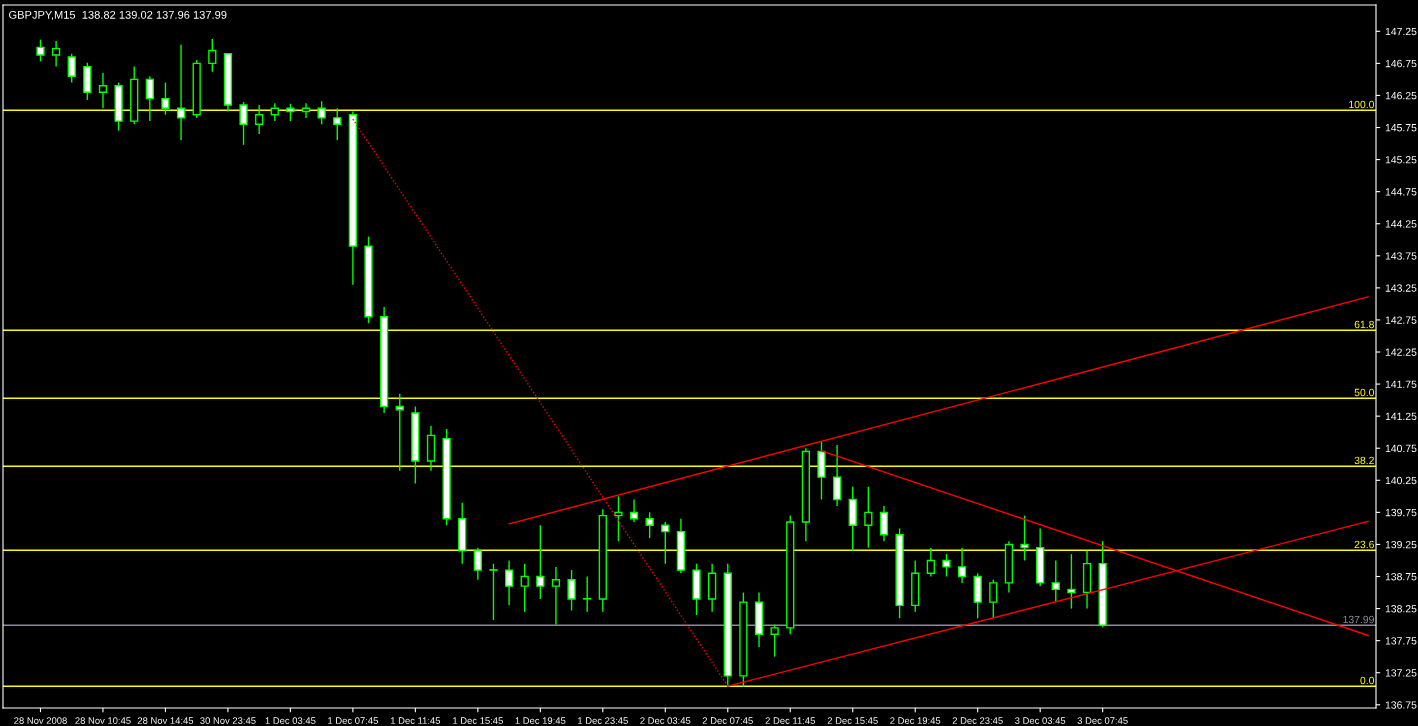 The height and width of the screenshot is (726, 1418). I want to click on x-tick-label: 28 Nov 2008, so click(40, 720).